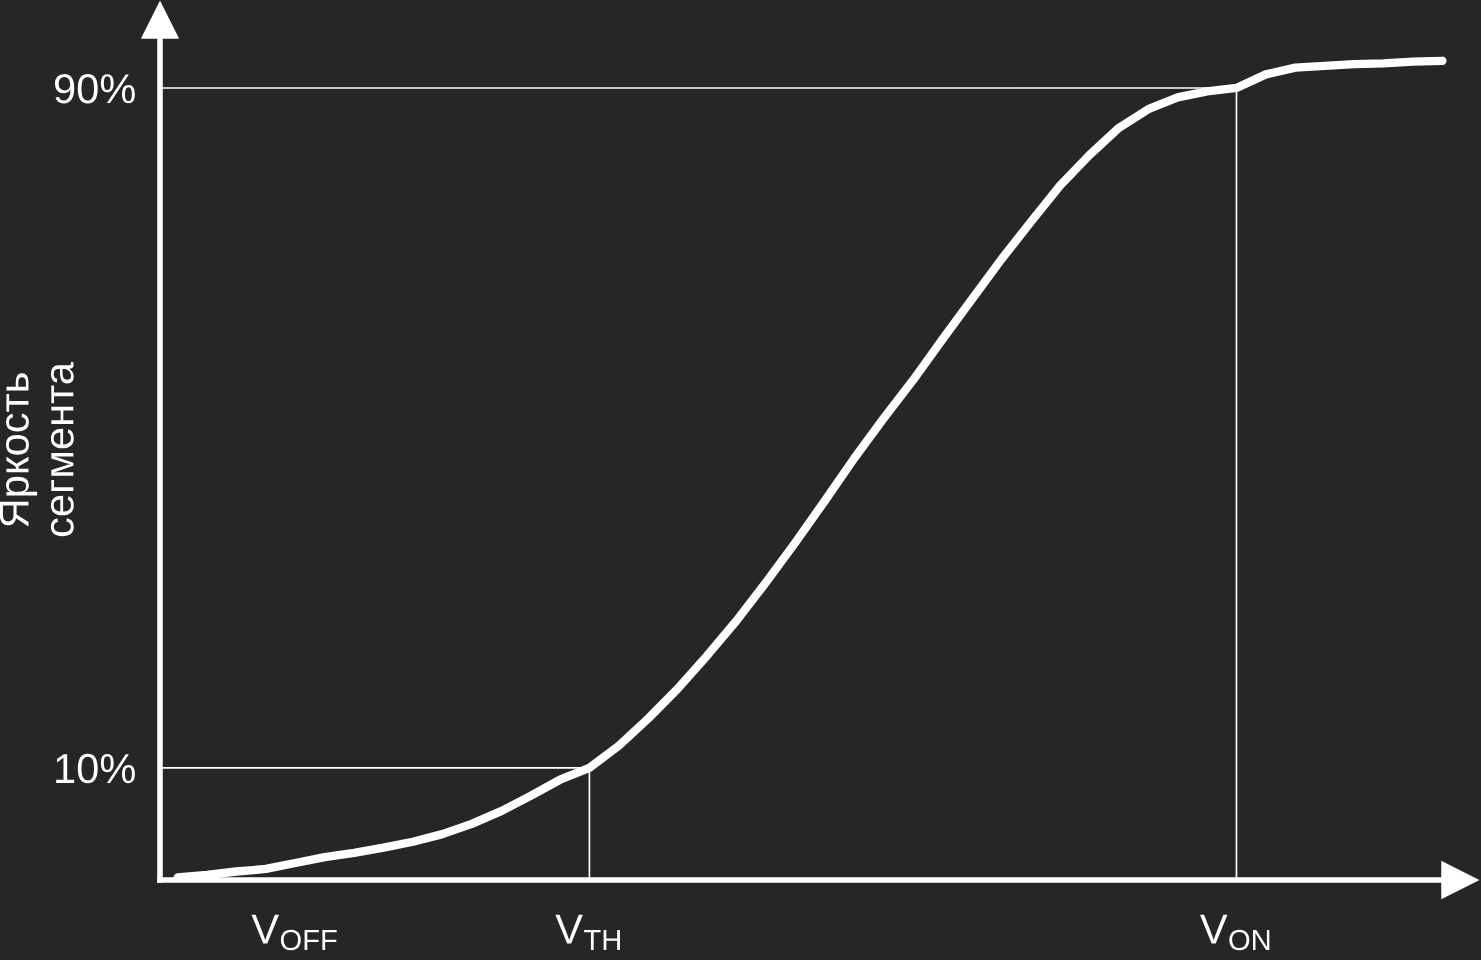 Image resolution: width=1481 pixels, height=960 pixels. What do you see at coordinates (94, 88) in the screenshot?
I see `y-tick-label: 90%` at bounding box center [94, 88].